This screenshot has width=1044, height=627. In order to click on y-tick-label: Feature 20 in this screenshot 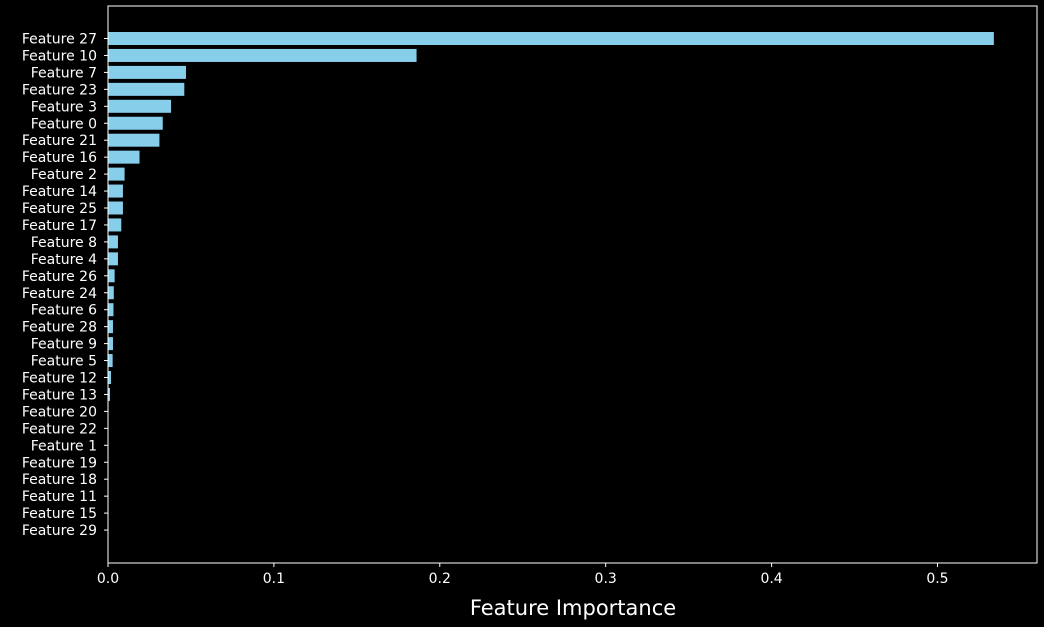, I will do `click(59, 412)`.